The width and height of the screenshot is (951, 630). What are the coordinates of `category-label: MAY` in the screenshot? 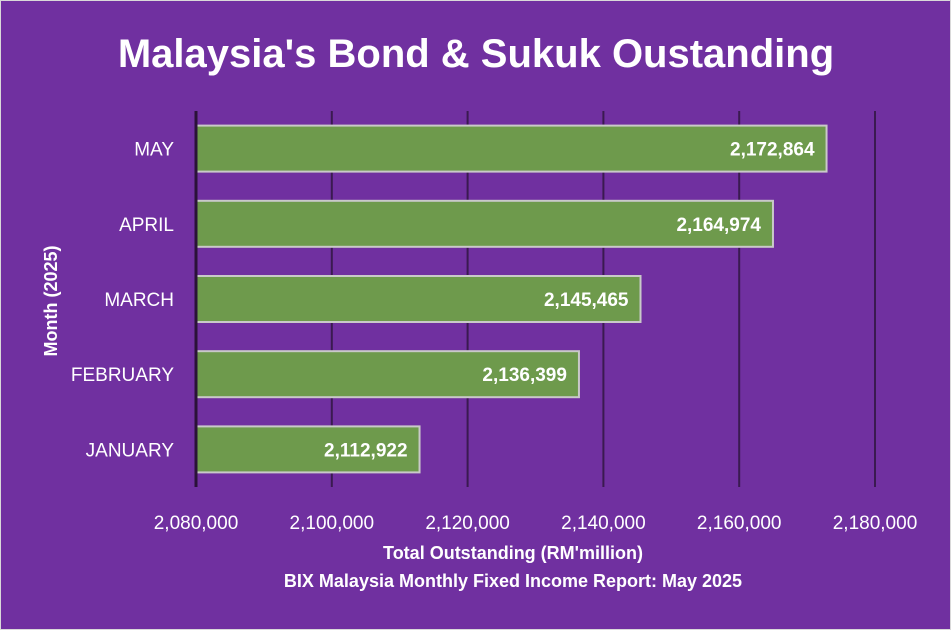 It's located at (154, 150).